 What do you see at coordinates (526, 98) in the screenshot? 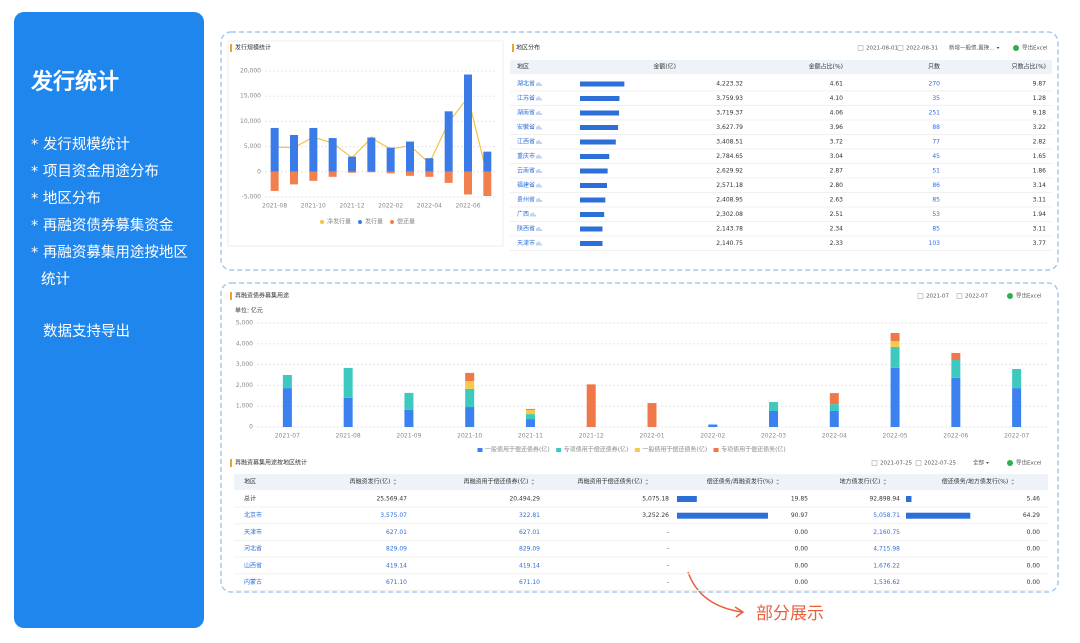
I see `region-link: 江苏省` at bounding box center [526, 98].